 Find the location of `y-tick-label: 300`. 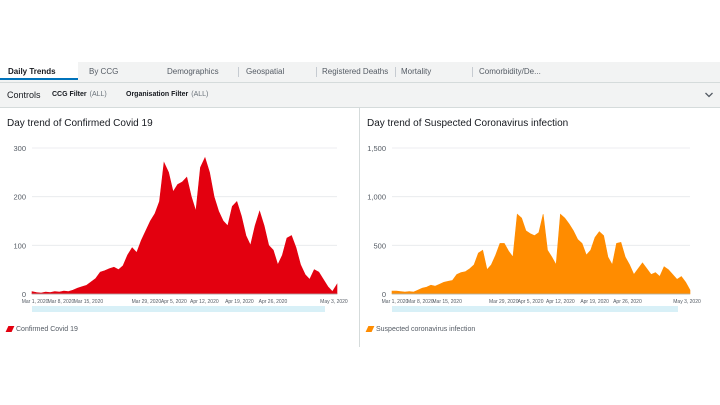

y-tick-label: 300 is located at coordinates (19, 148).